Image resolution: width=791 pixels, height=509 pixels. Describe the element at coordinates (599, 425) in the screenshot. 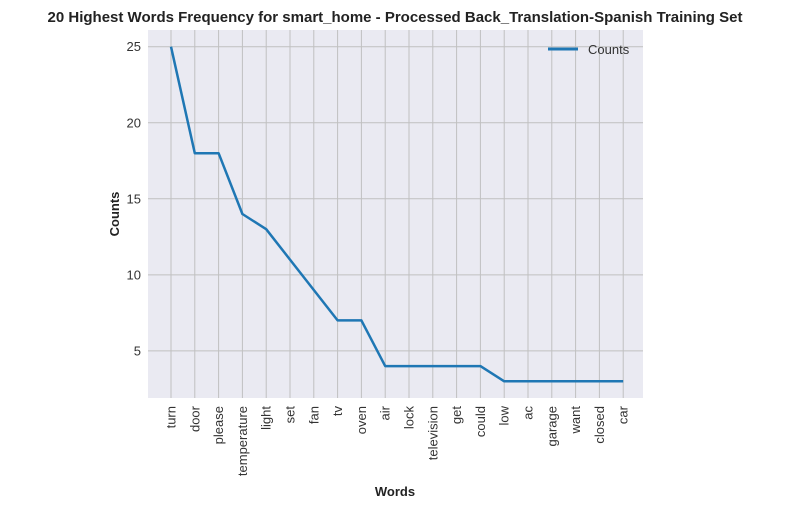

I see `x-tick-label-closed: closed` at that location.